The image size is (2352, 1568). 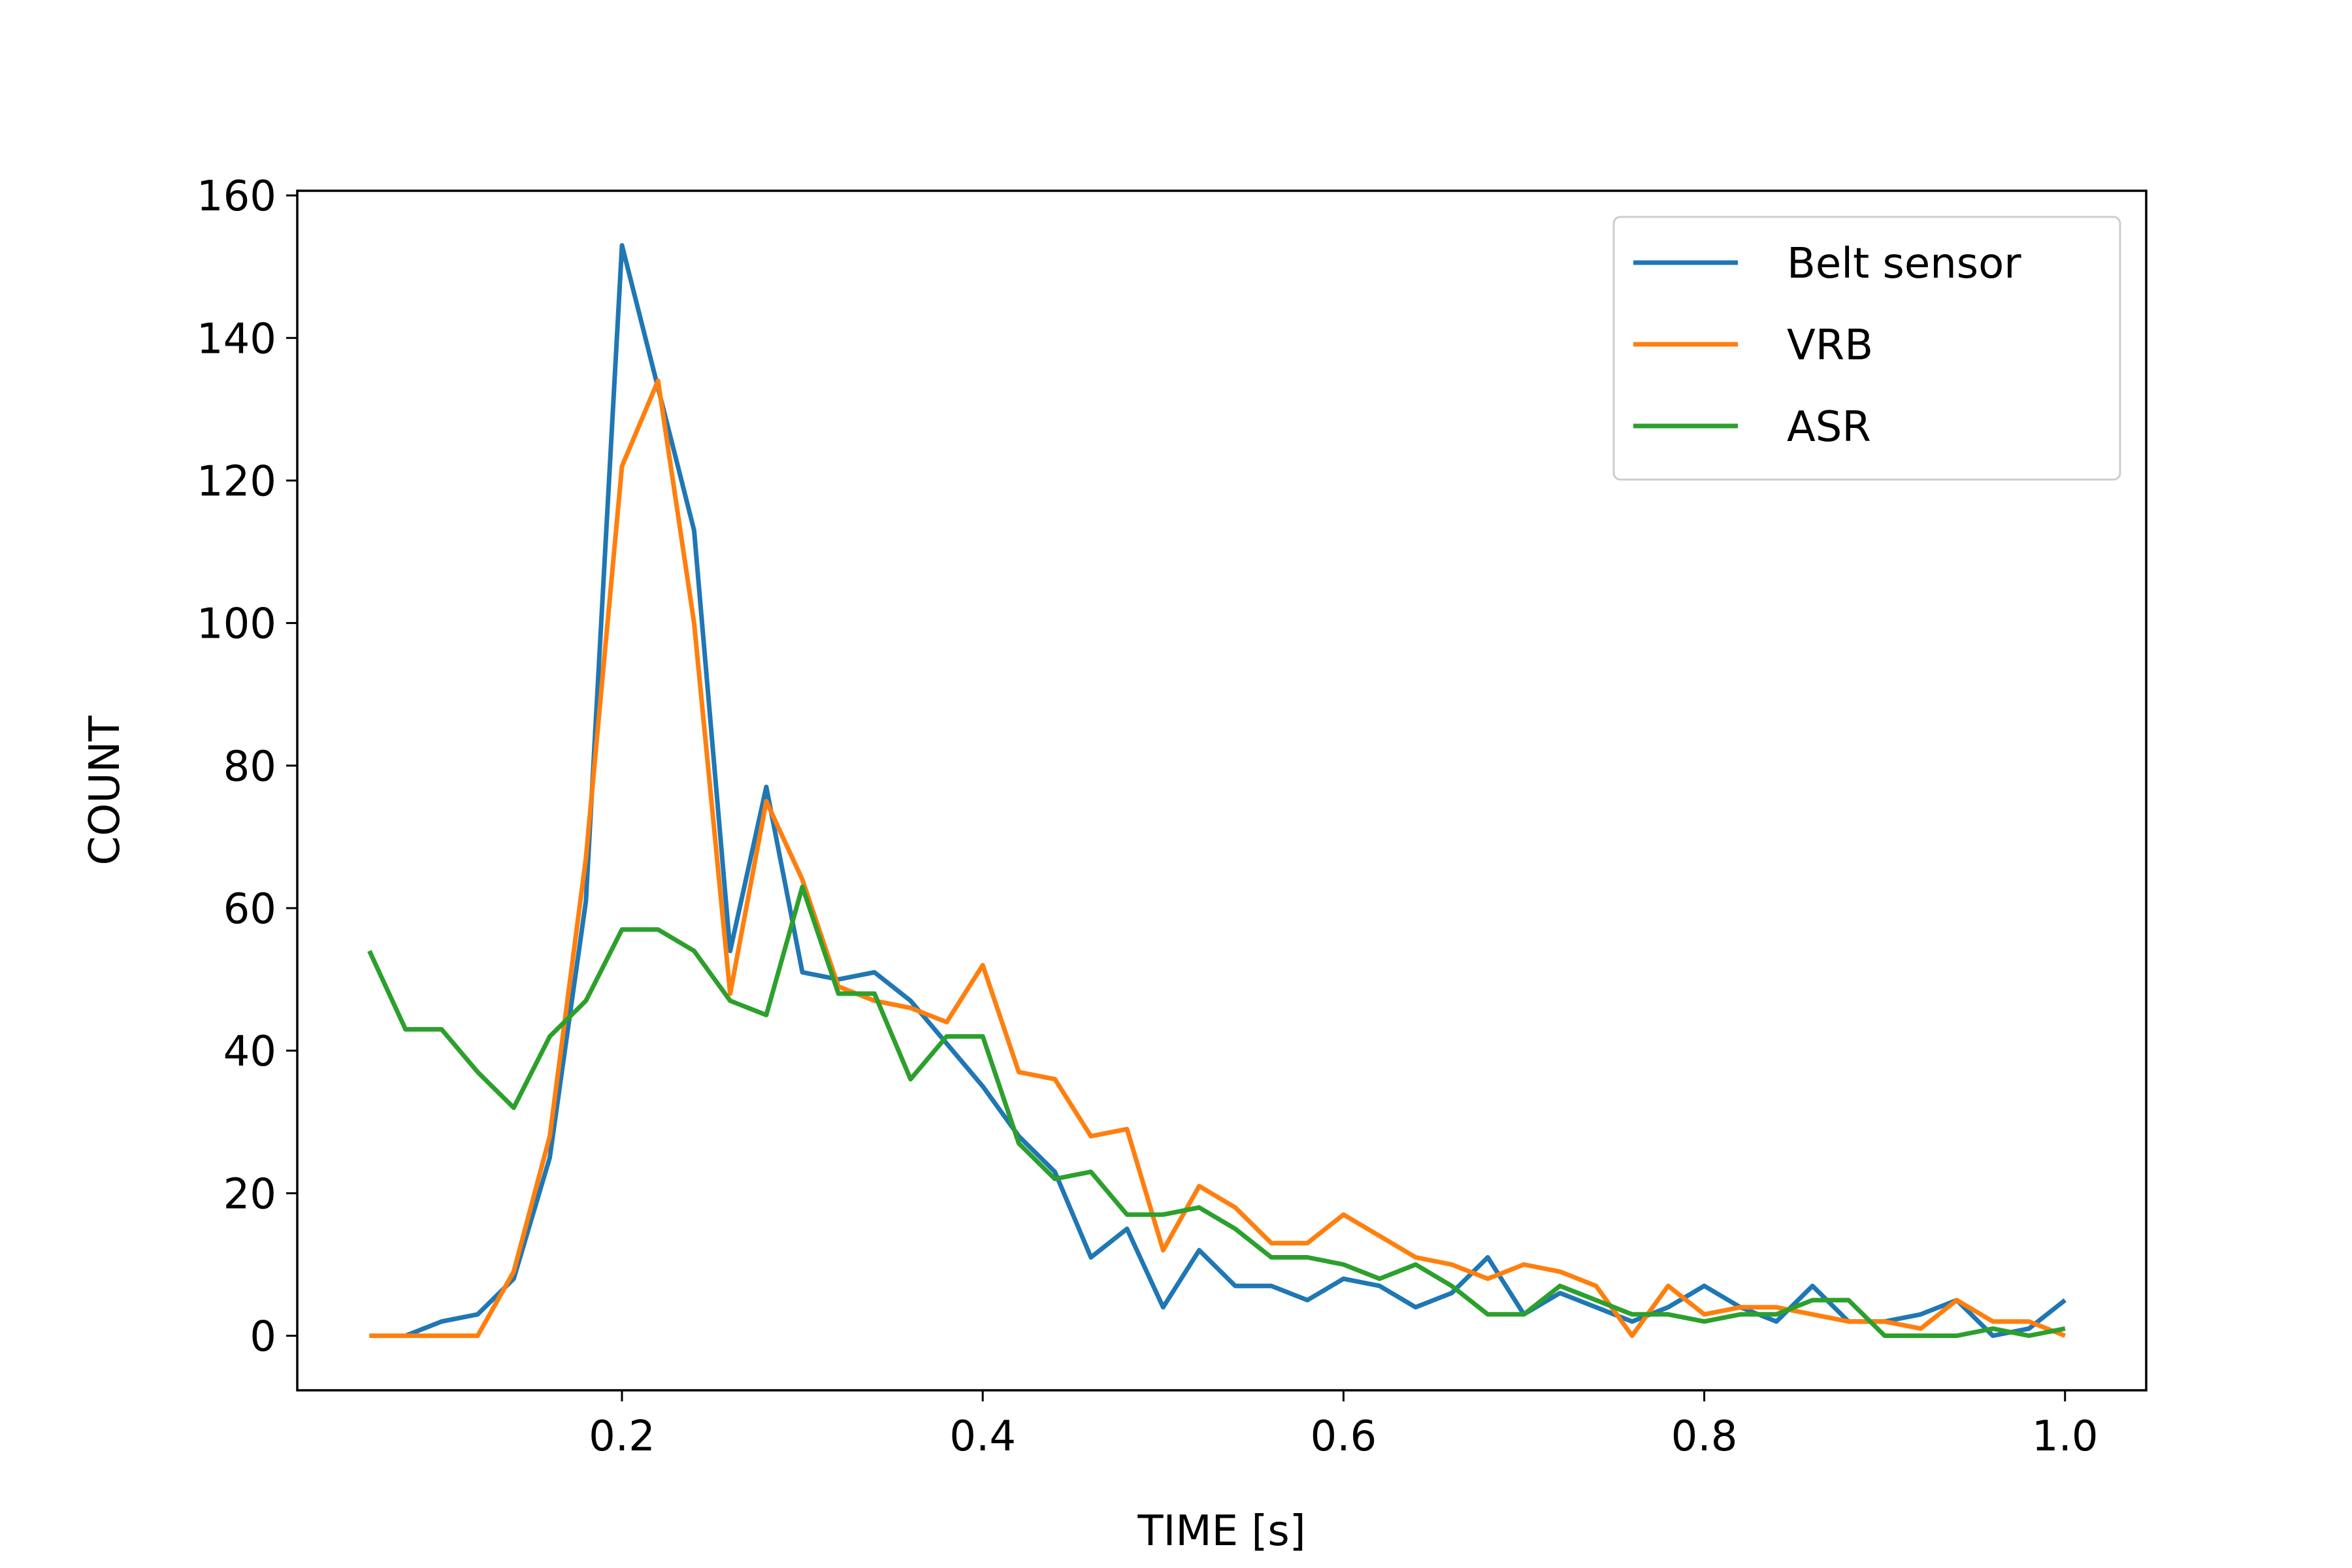 What do you see at coordinates (1221, 1531) in the screenshot?
I see `x-axis-label: TIME [s]` at bounding box center [1221, 1531].